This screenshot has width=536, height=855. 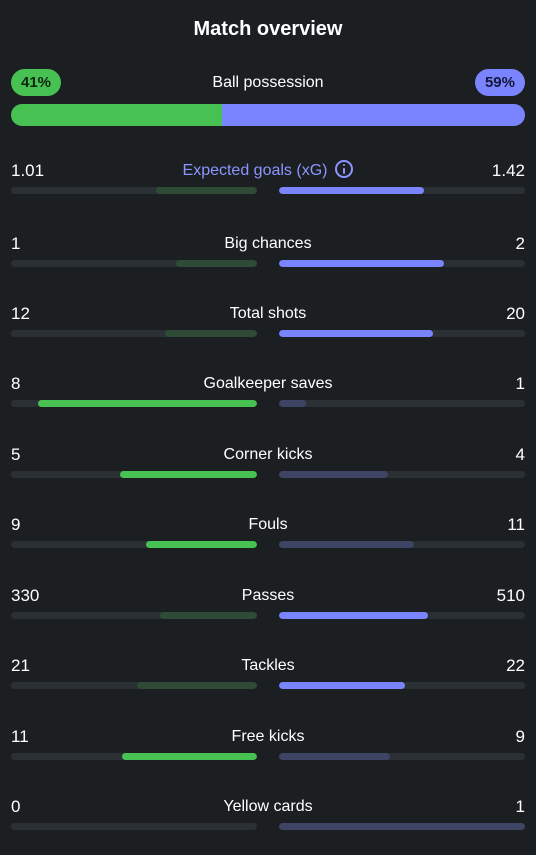 What do you see at coordinates (20, 313) in the screenshot?
I see `home-value: 12` at bounding box center [20, 313].